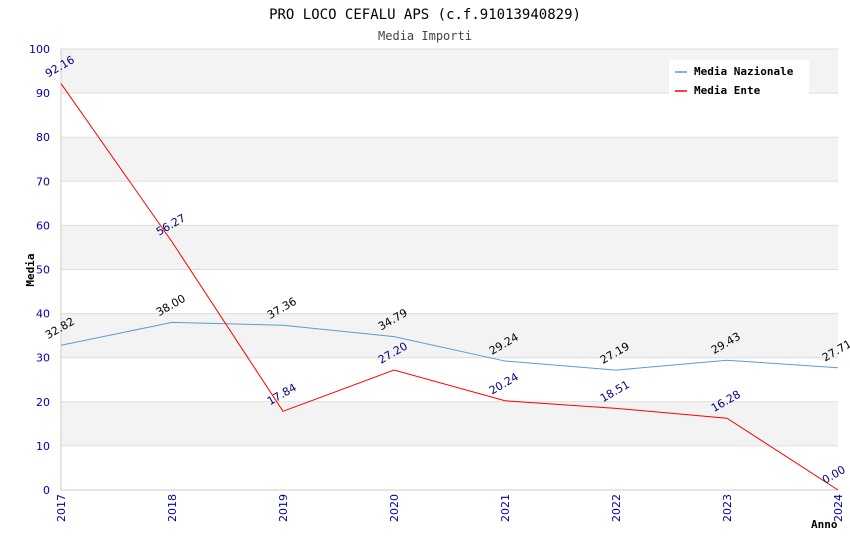  What do you see at coordinates (727, 90) in the screenshot?
I see `legend-label-media-ente: Media Ente` at bounding box center [727, 90].